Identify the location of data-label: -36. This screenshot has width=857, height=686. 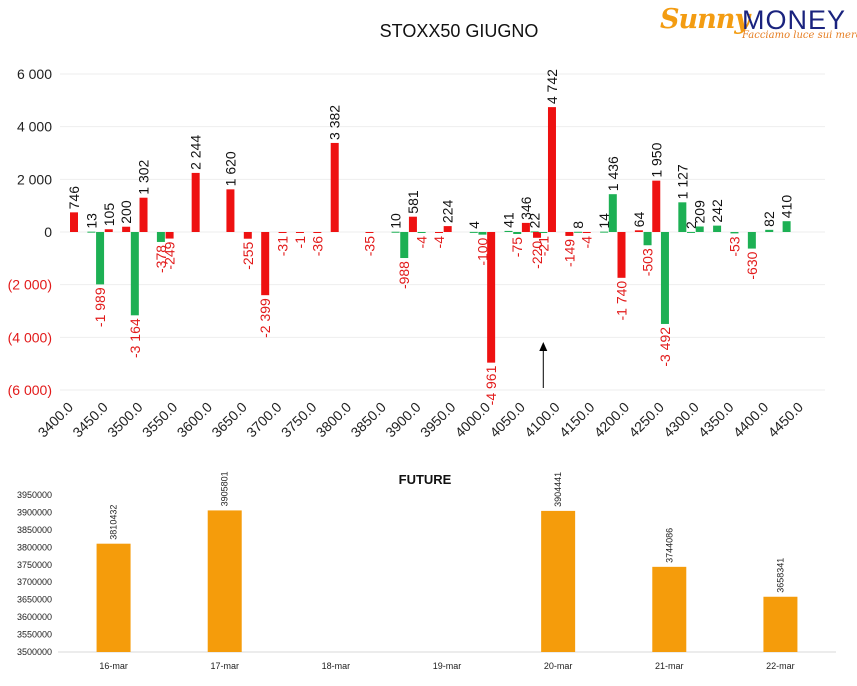
(317, 246).